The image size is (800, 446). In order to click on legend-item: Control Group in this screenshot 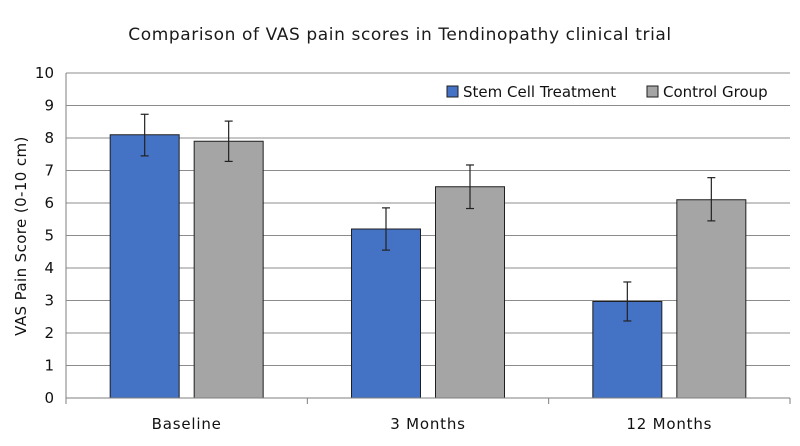, I will do `click(707, 92)`.